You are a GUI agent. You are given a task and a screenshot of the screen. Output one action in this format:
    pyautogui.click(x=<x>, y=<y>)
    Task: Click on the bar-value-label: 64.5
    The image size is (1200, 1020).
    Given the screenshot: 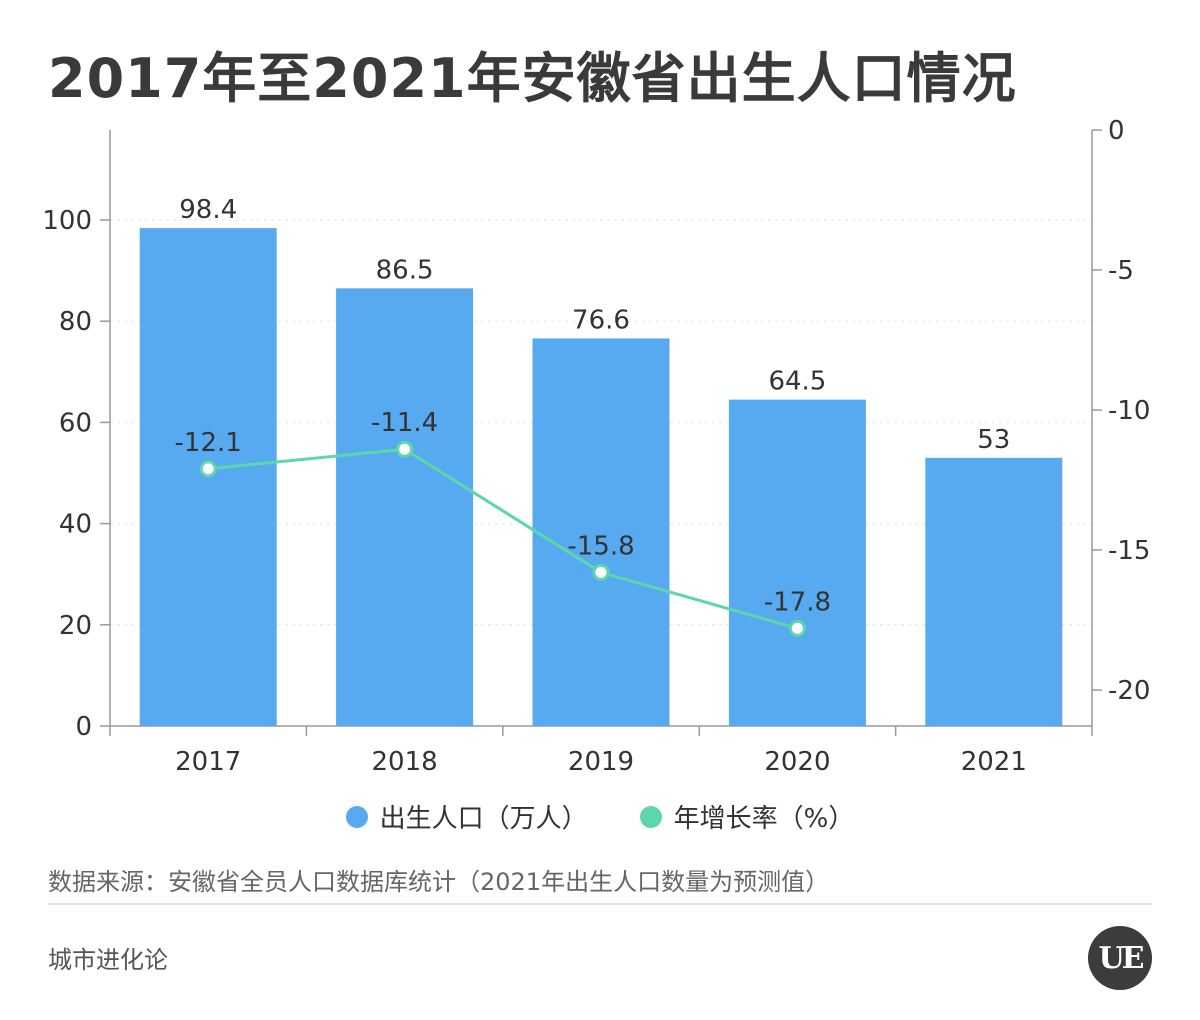 What is the action you would take?
    pyautogui.click(x=797, y=382)
    